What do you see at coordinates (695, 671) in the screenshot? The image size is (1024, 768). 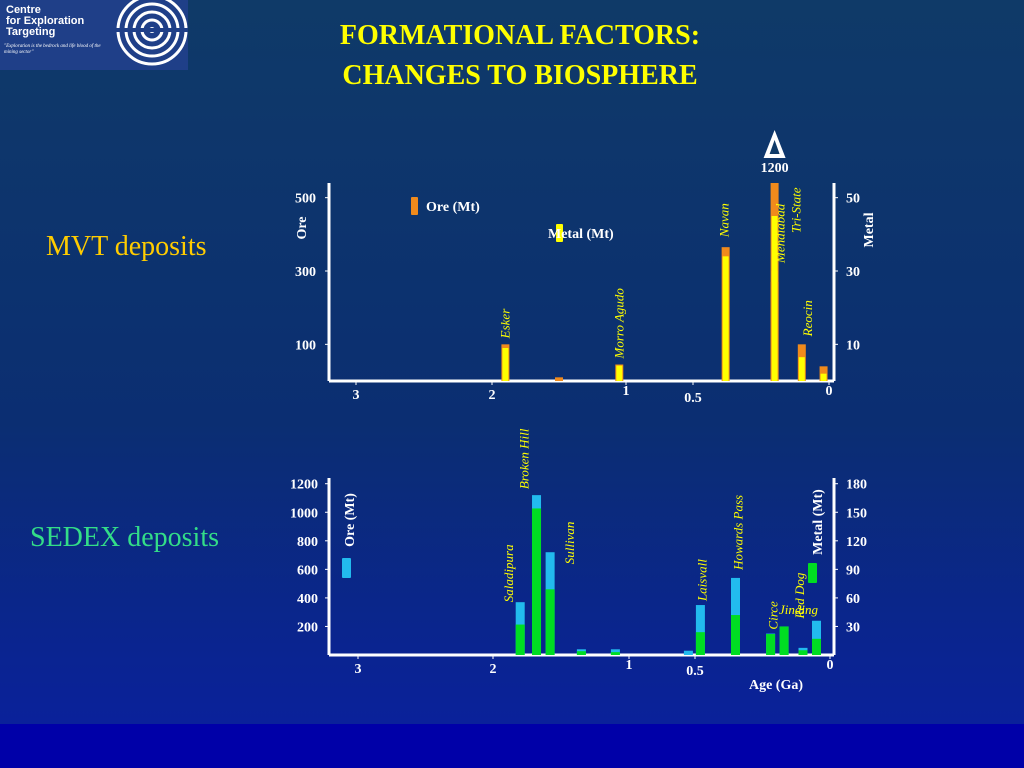 I see `sedex-x-tick-label: 0.5` at bounding box center [695, 671].